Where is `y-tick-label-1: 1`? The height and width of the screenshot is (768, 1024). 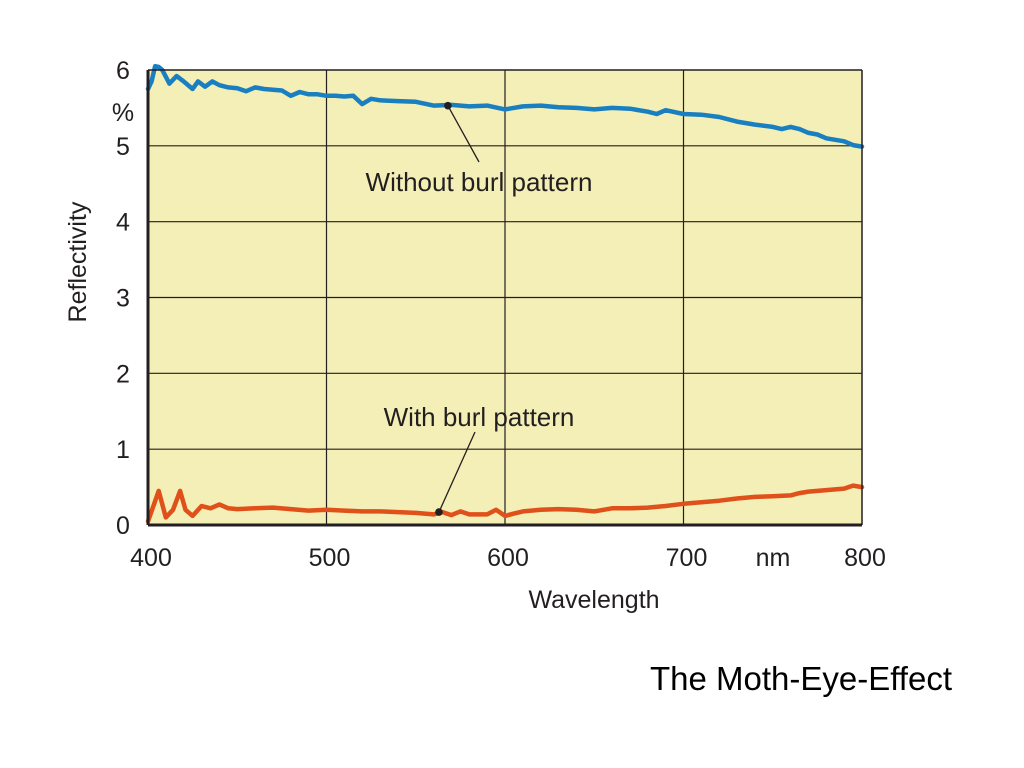 y-tick-label-1: 1 is located at coordinates (123, 450).